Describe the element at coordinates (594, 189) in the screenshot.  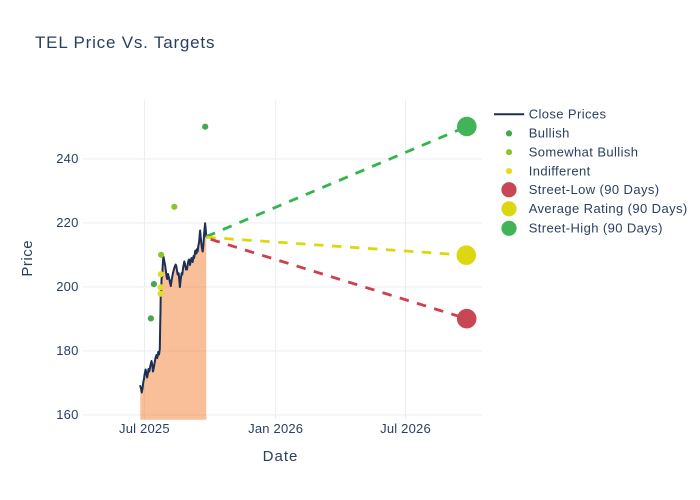
I see `svg-text: Street-Low (90 Days)` at that location.